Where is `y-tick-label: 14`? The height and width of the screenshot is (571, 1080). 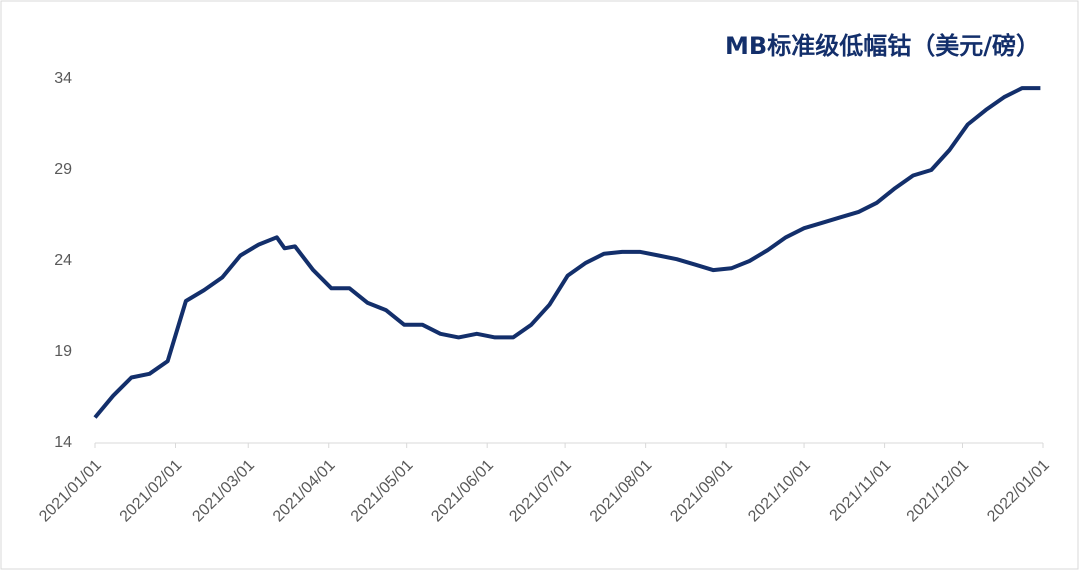 y-tick-label: 14 is located at coordinates (63, 442).